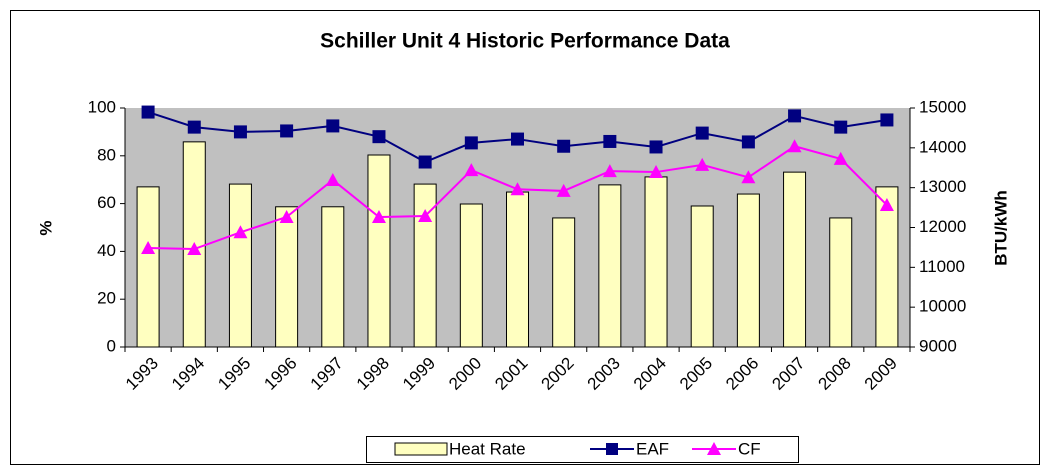  I want to click on y-axis-label: %, so click(45, 227).